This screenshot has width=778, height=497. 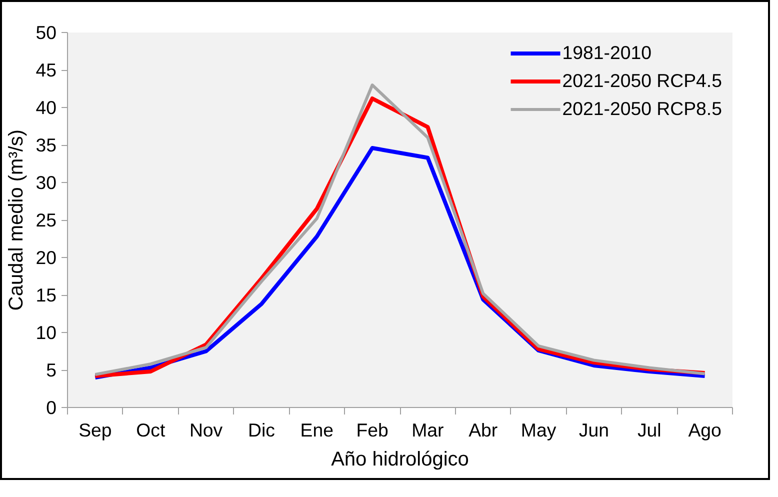 What do you see at coordinates (594, 430) in the screenshot?
I see `x-tick-label: Jun` at bounding box center [594, 430].